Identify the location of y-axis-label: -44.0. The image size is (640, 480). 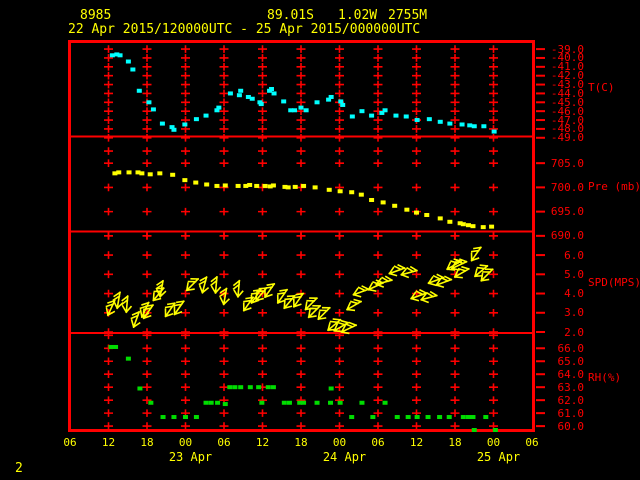
(567, 93).